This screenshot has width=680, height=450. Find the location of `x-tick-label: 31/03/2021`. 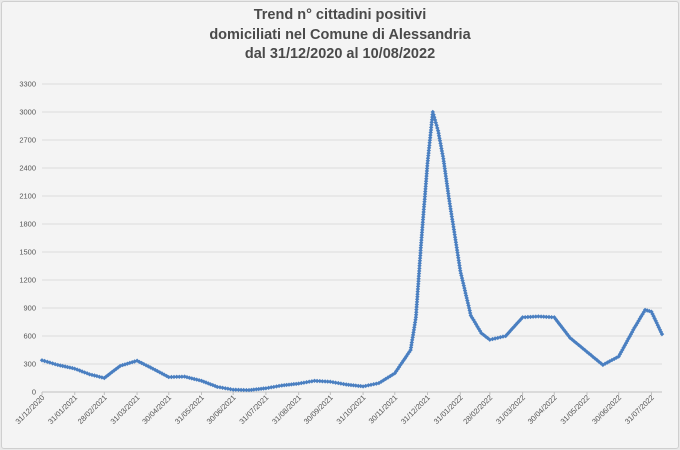

x-tick-label: 31/03/2021 is located at coordinates (125, 409).